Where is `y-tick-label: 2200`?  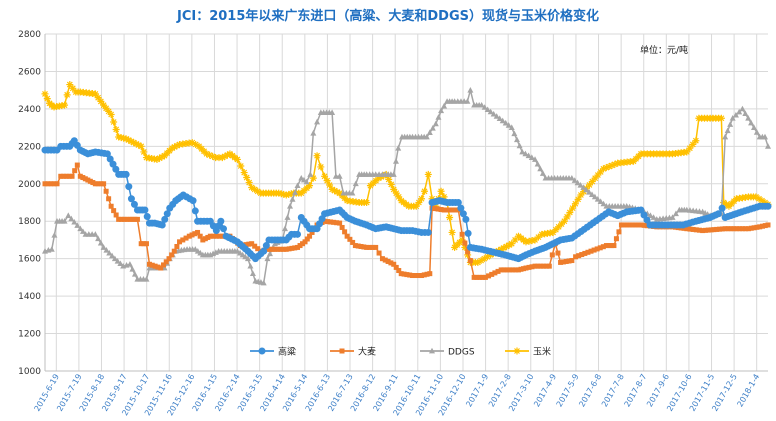
y-tick-label: 2200 is located at coordinates (29, 147).